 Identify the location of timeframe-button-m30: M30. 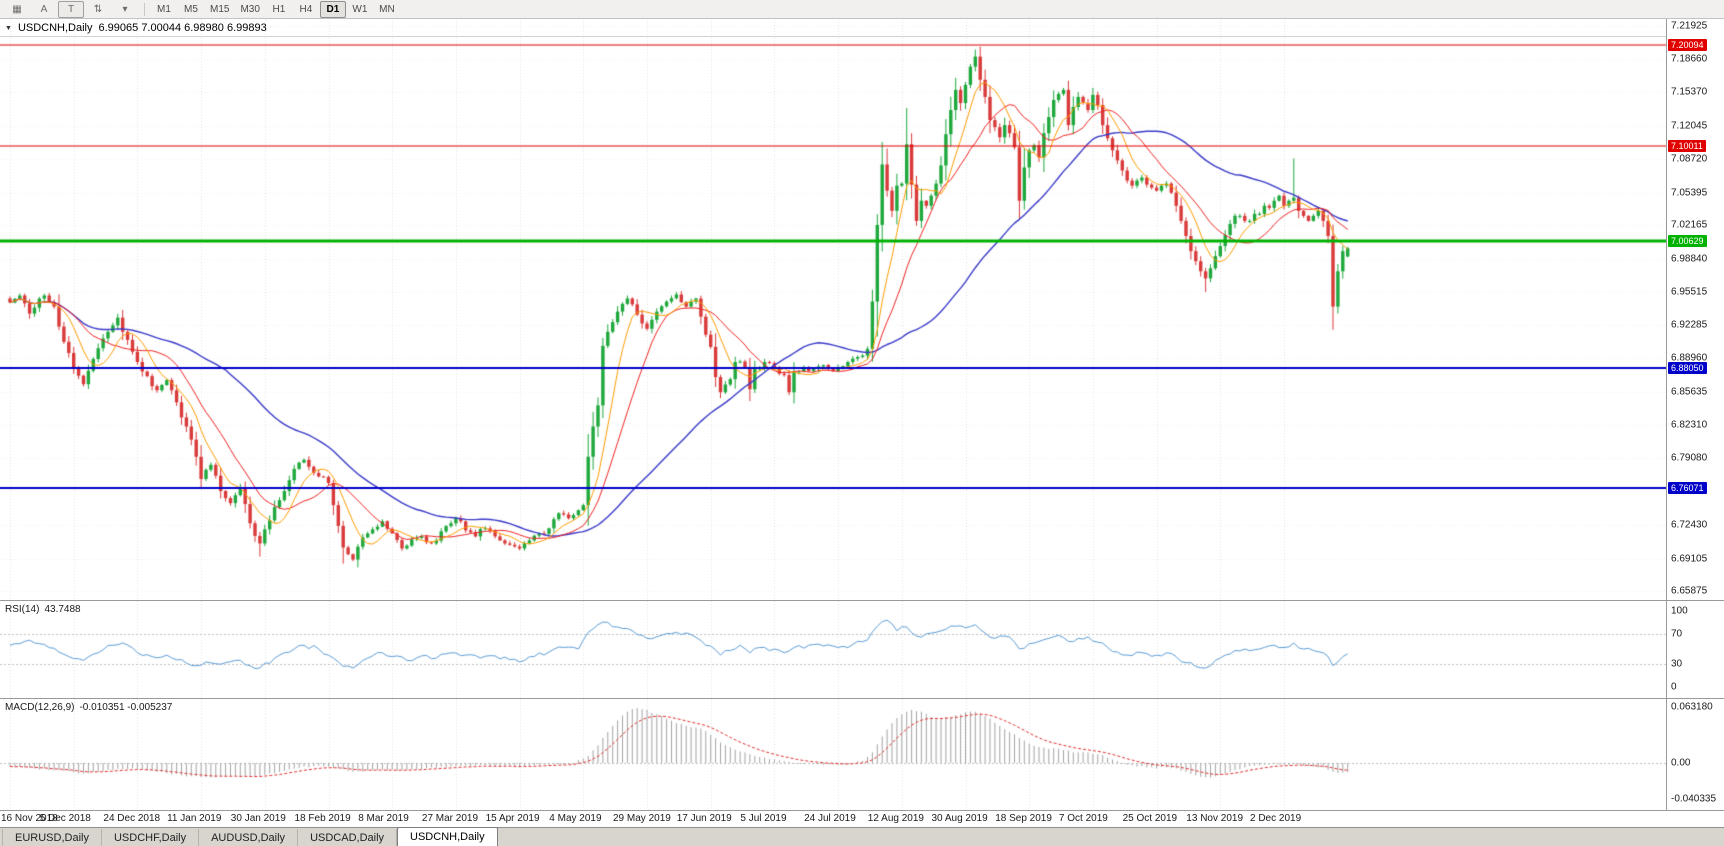
(250, 9).